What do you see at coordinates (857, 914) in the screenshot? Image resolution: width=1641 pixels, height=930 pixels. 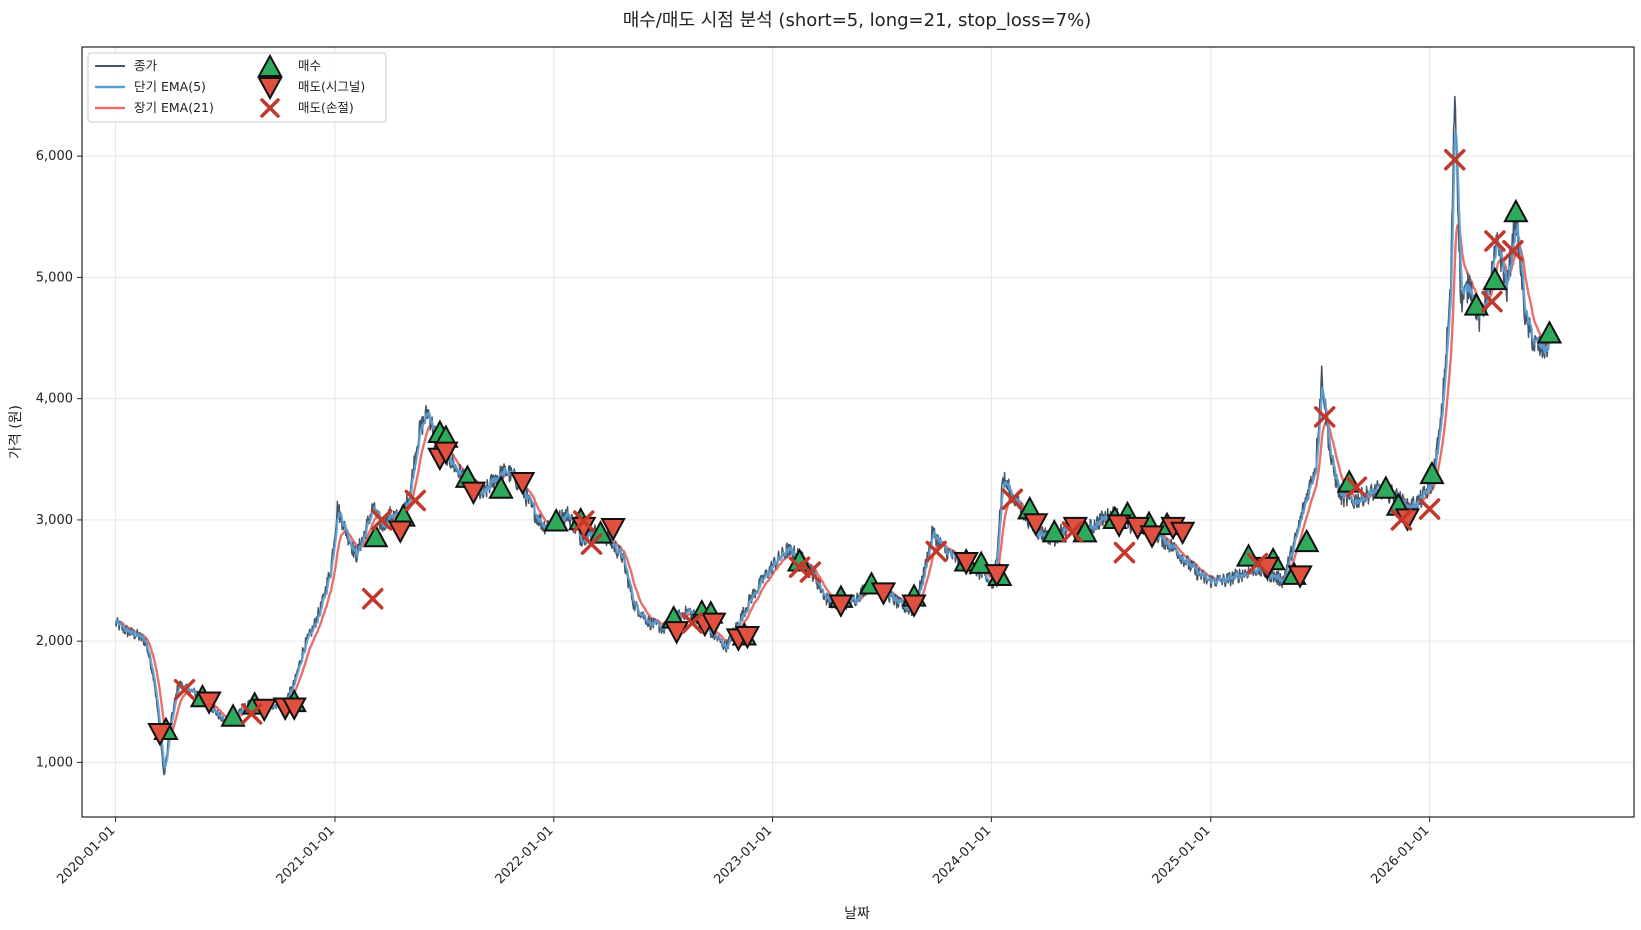 I see `x-axis-title: 날짜` at bounding box center [857, 914].